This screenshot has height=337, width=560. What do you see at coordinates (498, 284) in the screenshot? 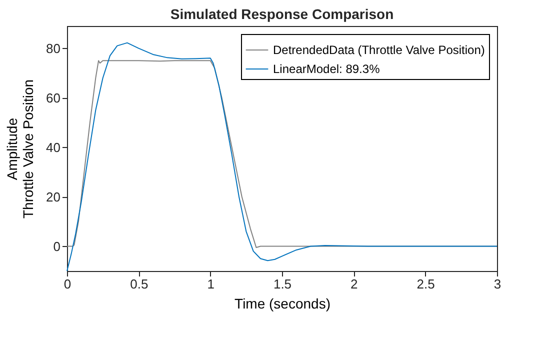
I see `x-tick-label: 3` at bounding box center [498, 284].